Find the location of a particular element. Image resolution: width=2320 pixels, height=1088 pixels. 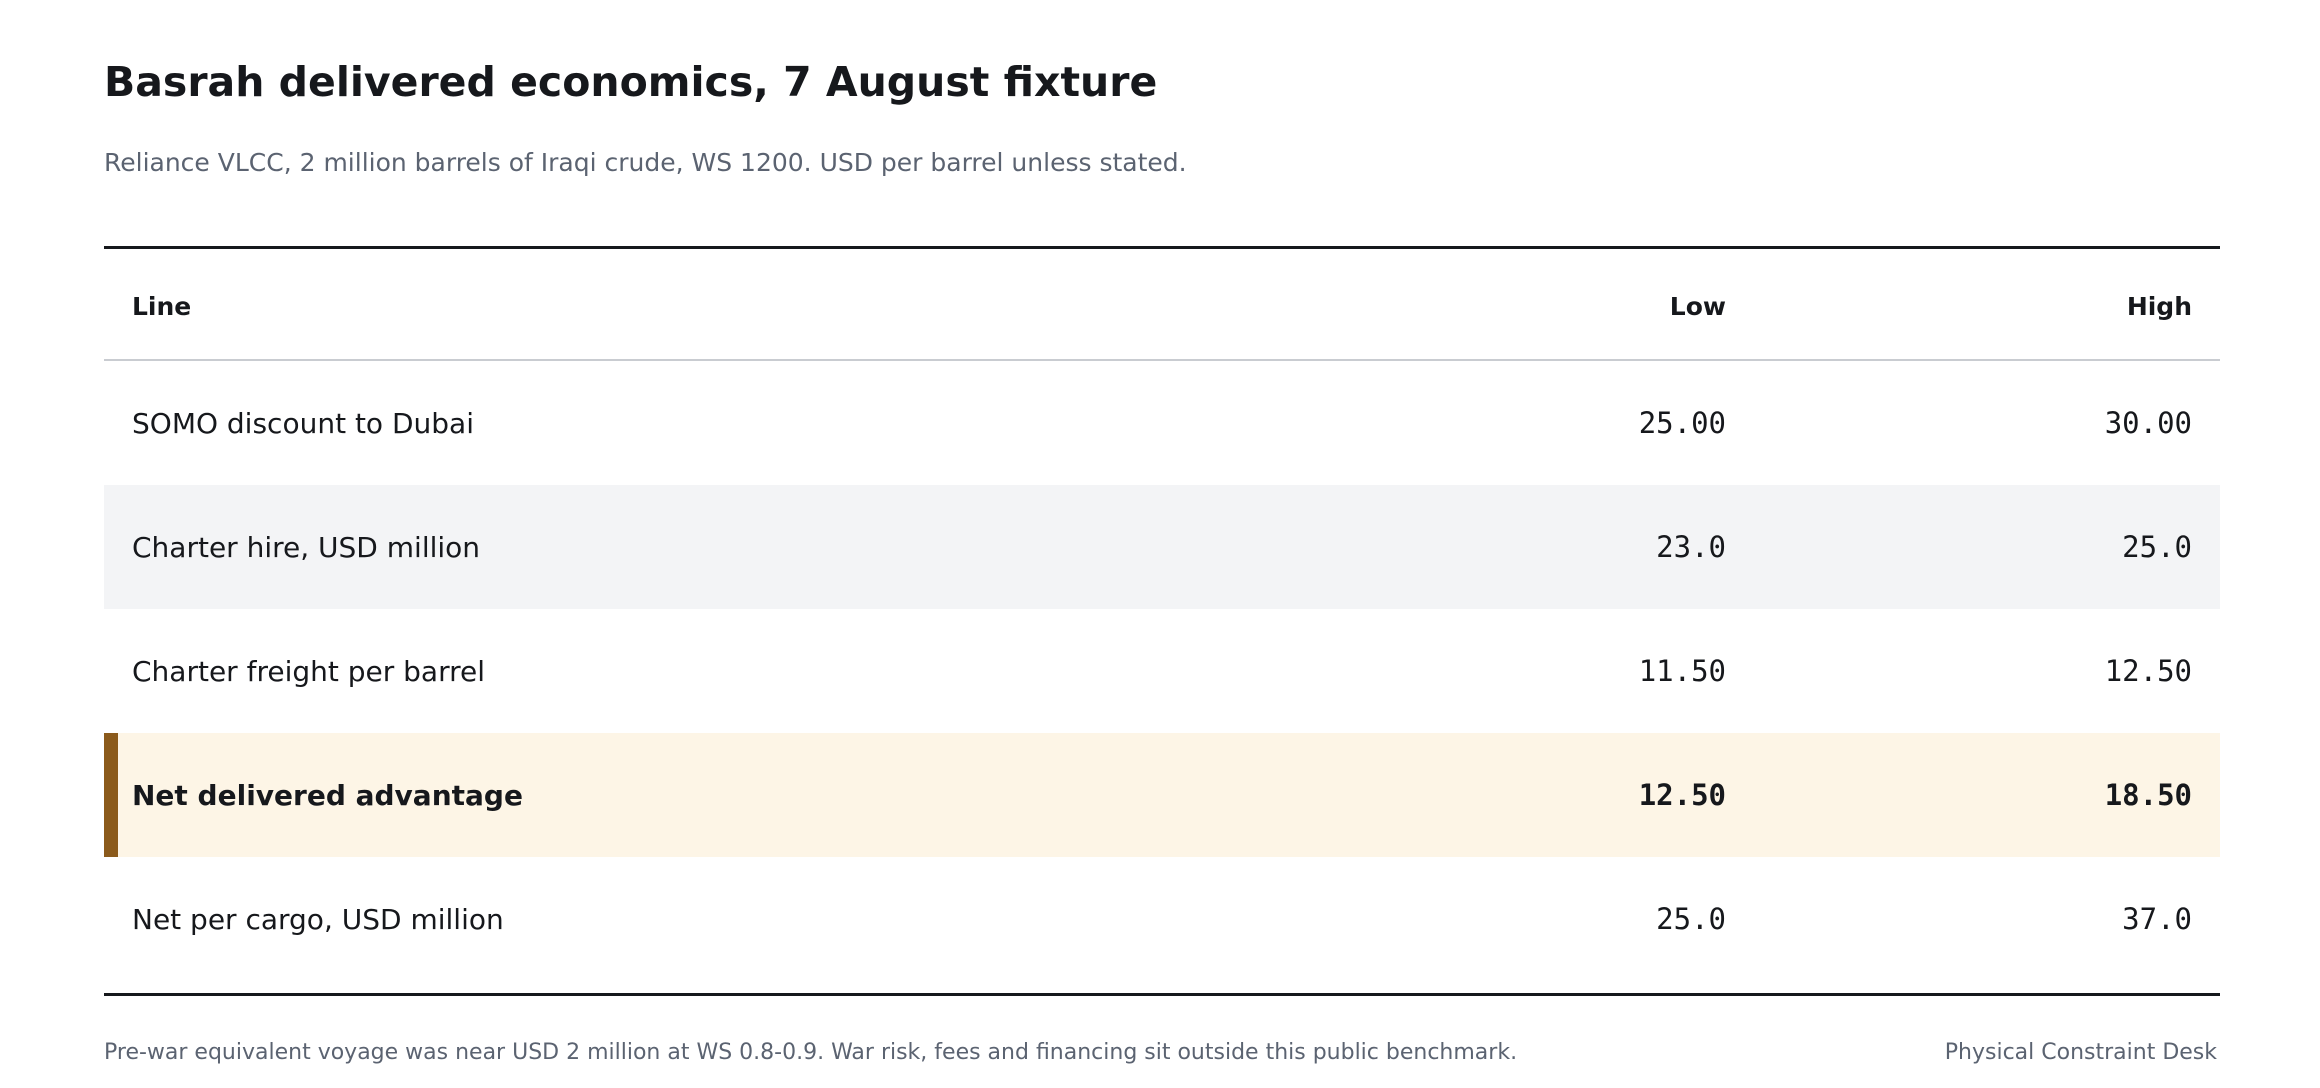

column-header-low: Low is located at coordinates (1697, 306).